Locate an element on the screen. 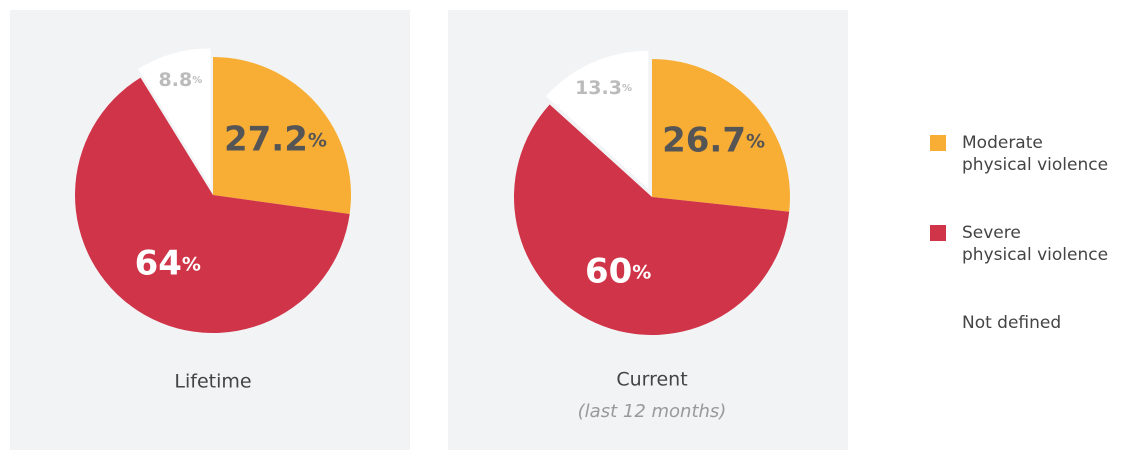 The image size is (1146, 450). data-label: 64% is located at coordinates (168, 263).